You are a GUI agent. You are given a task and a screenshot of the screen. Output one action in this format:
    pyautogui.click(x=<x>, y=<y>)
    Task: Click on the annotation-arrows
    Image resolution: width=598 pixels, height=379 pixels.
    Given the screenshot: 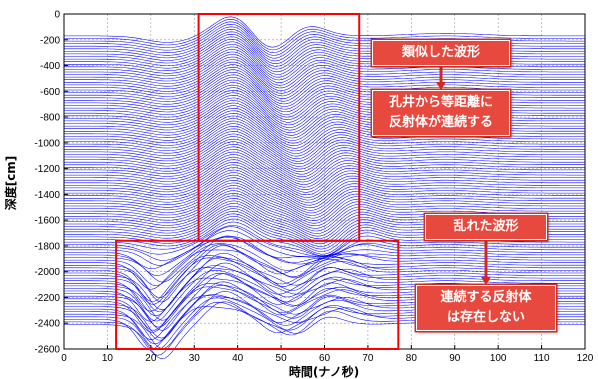 What is the action you would take?
    pyautogui.click(x=463, y=175)
    